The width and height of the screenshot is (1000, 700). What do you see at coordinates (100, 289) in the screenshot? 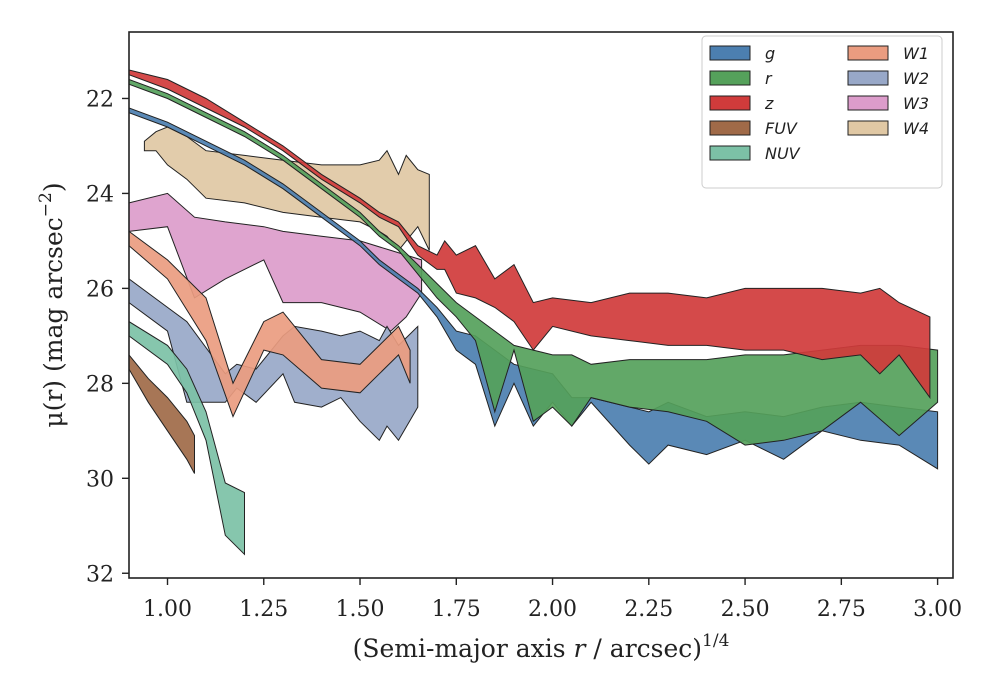
I see `y-tick-label: 26` at bounding box center [100, 289].